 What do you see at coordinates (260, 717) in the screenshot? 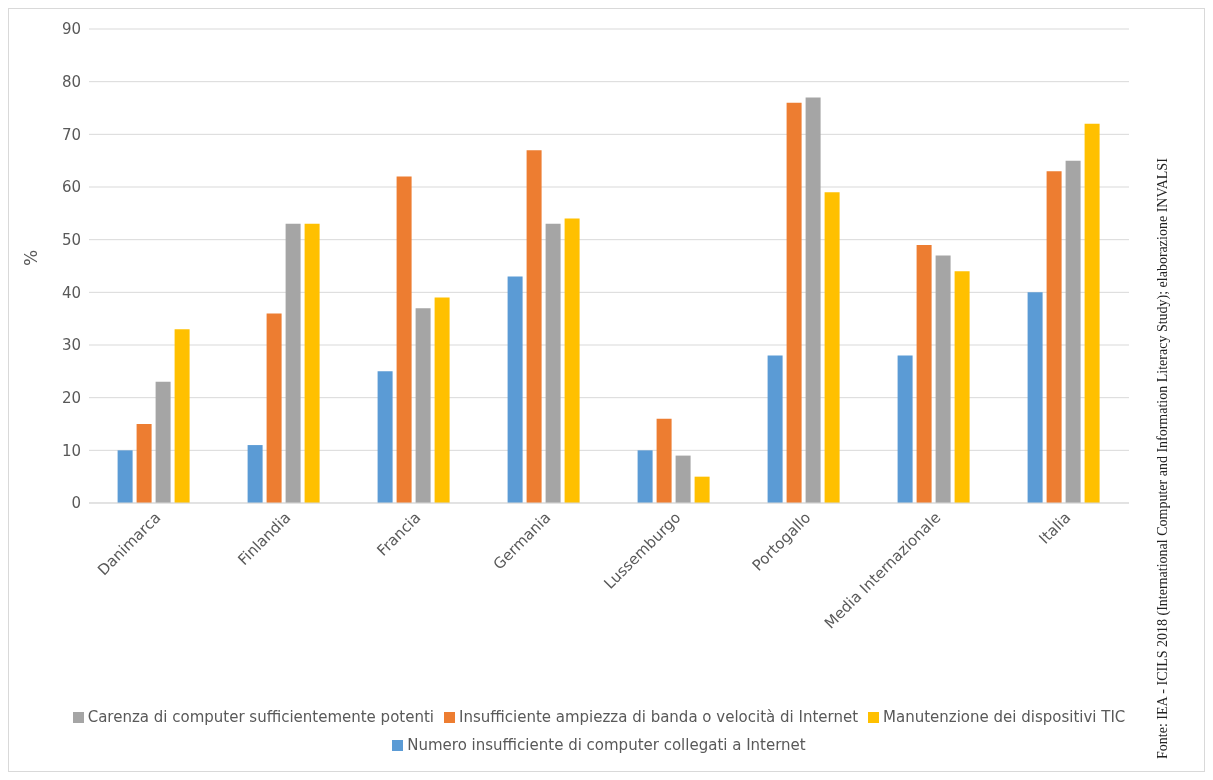
I see `legend-label: Carenza di computer sufficientemente potenti` at bounding box center [260, 717].